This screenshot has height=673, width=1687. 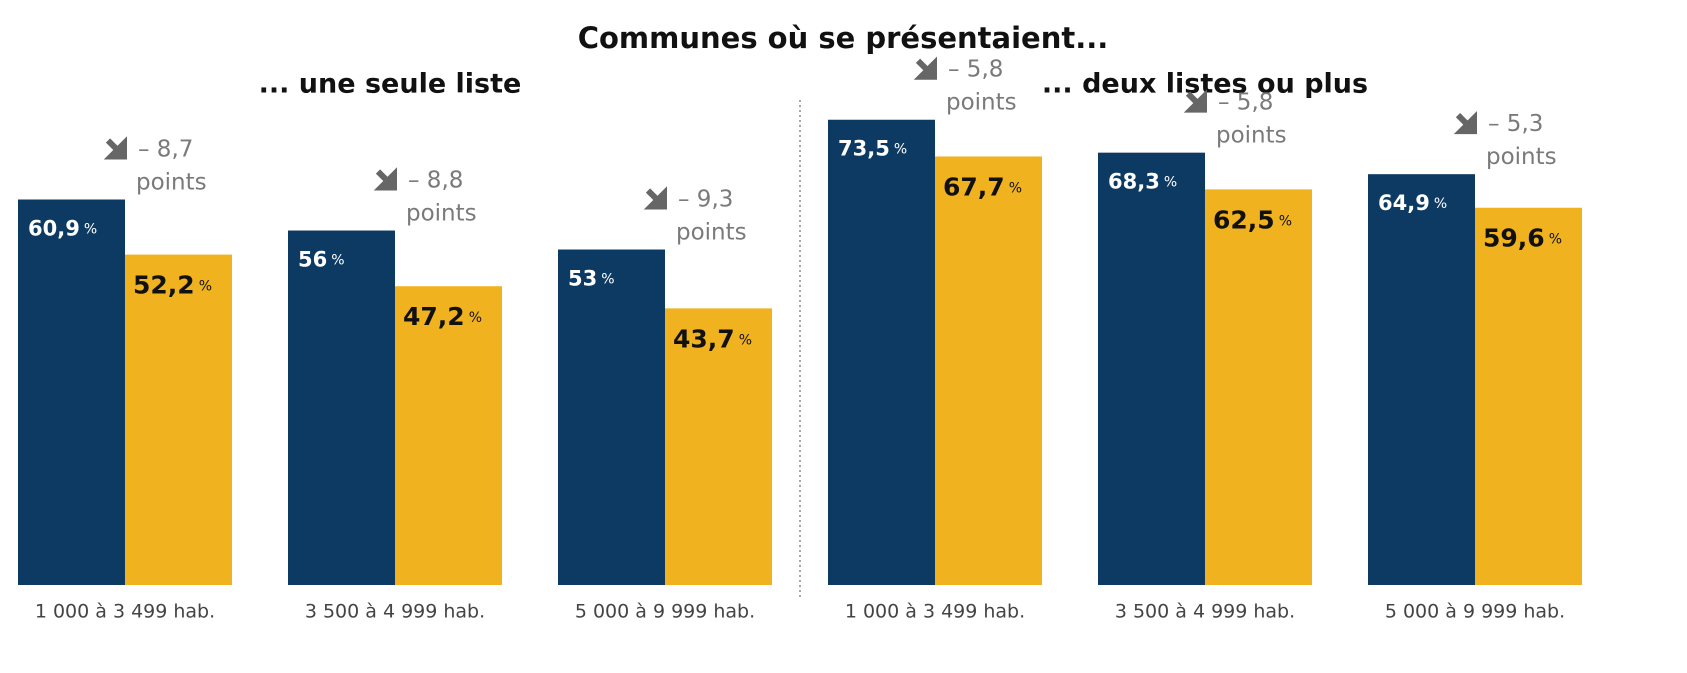 What do you see at coordinates (1252, 219) in the screenshot?
I see `data-label: 62,5%` at bounding box center [1252, 219].